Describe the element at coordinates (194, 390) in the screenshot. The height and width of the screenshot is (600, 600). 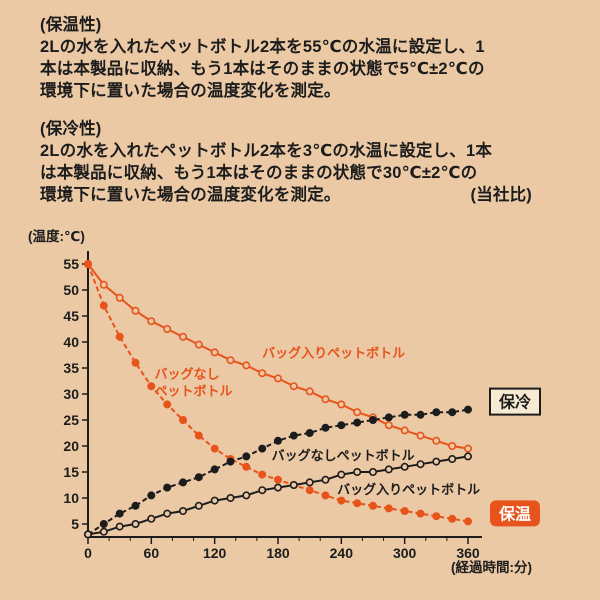
I see `series-annotation-1: ペットボトル` at that location.